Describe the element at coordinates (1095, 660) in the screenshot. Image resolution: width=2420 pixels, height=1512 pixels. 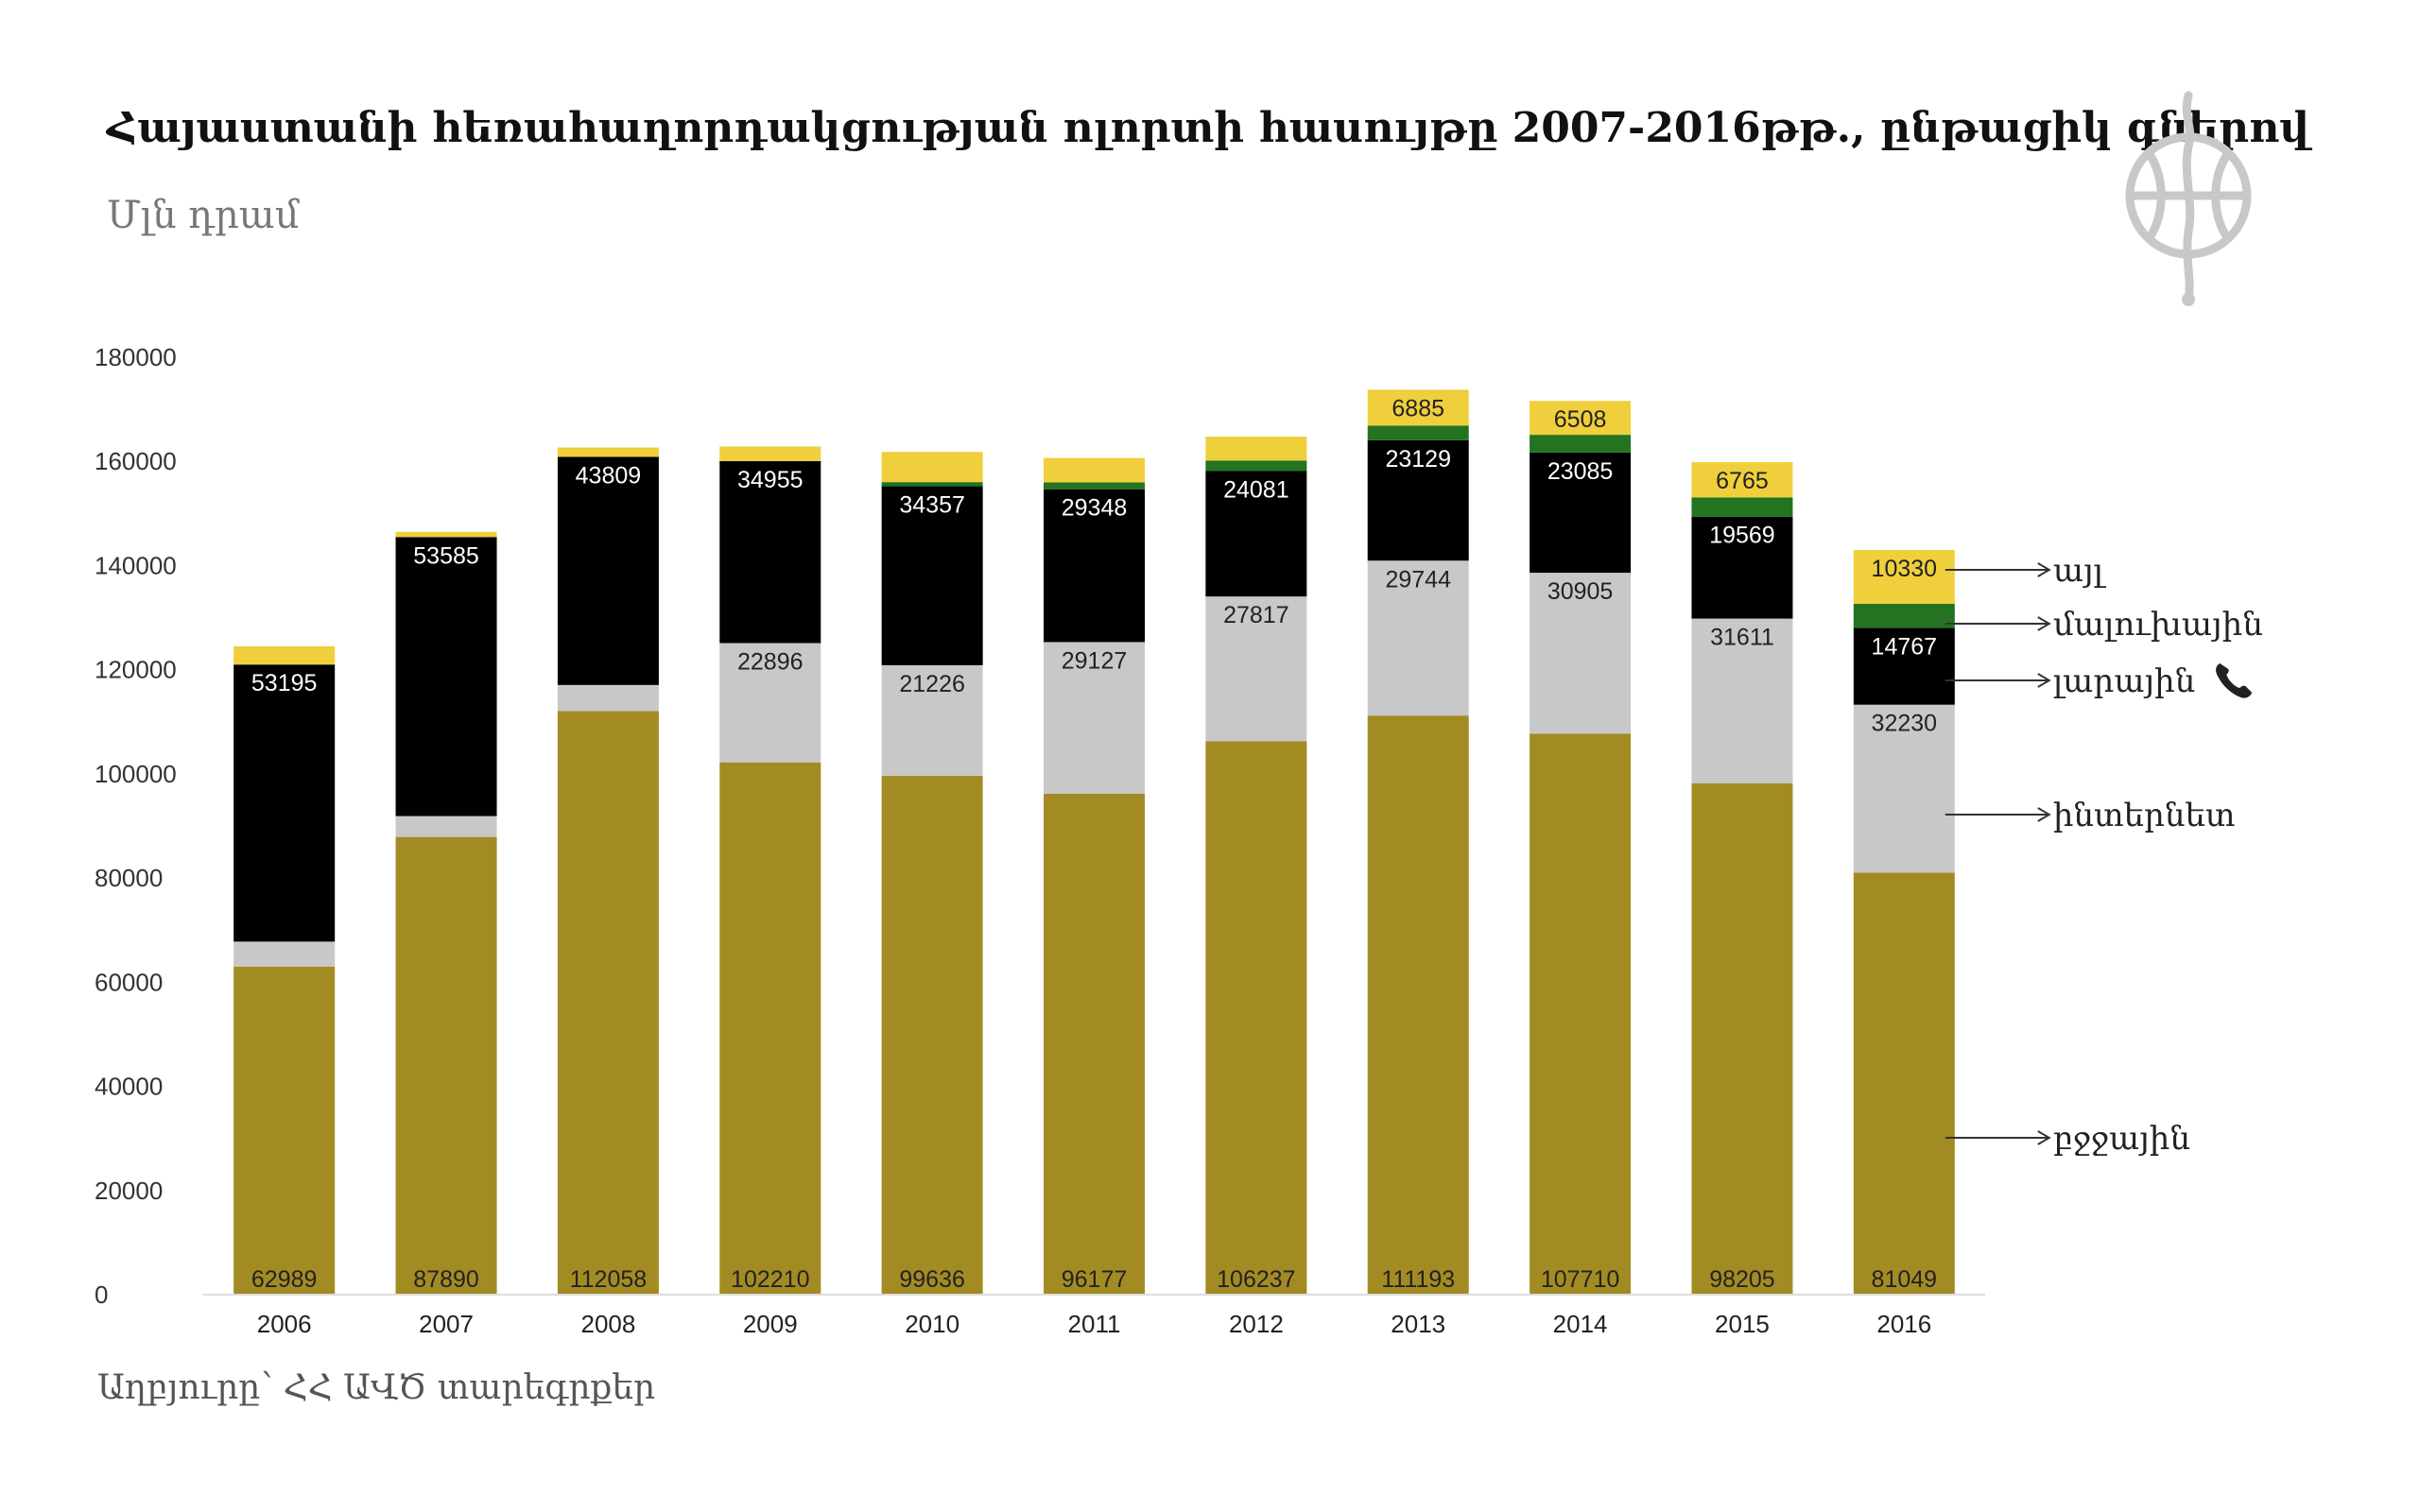
I see `data-label: 29127` at that location.